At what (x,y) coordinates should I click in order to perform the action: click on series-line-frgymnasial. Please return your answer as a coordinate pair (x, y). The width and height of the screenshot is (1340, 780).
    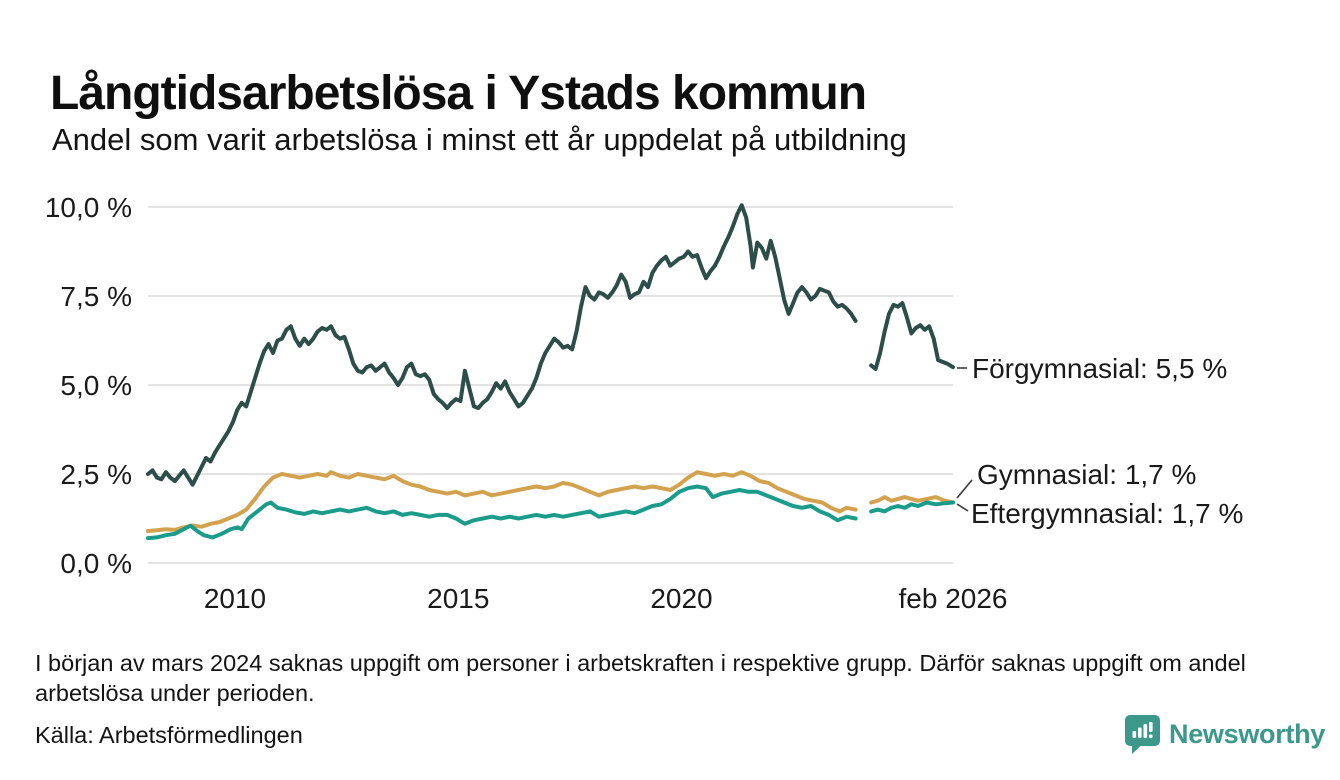
    Looking at the image, I should click on (912, 336).